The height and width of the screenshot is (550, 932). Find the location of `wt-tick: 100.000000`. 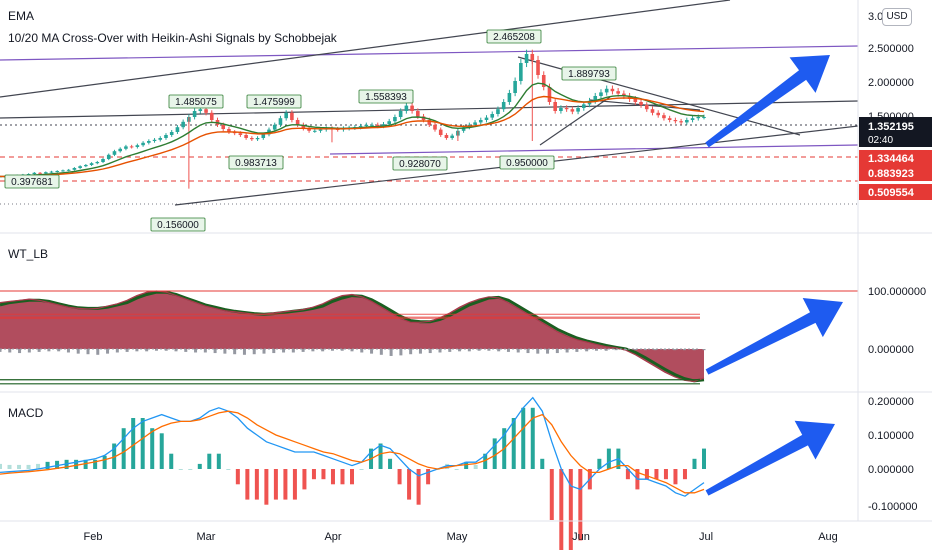

wt-tick: 100.000000 is located at coordinates (897, 292).